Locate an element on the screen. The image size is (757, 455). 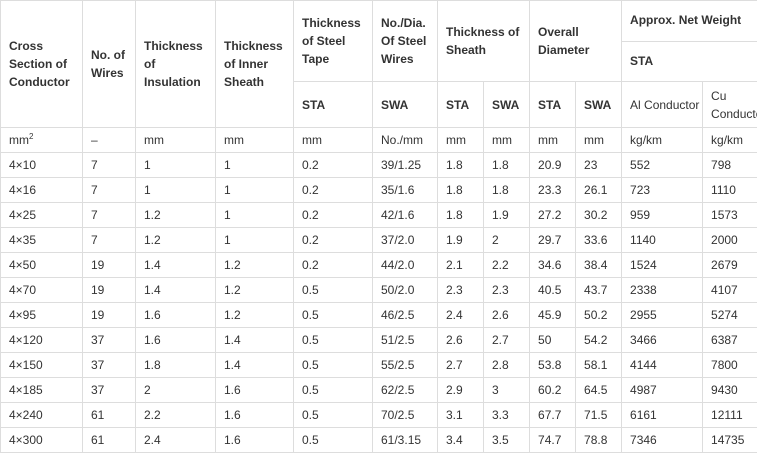
cell-diameter-swa: 43.7 is located at coordinates (599, 290).